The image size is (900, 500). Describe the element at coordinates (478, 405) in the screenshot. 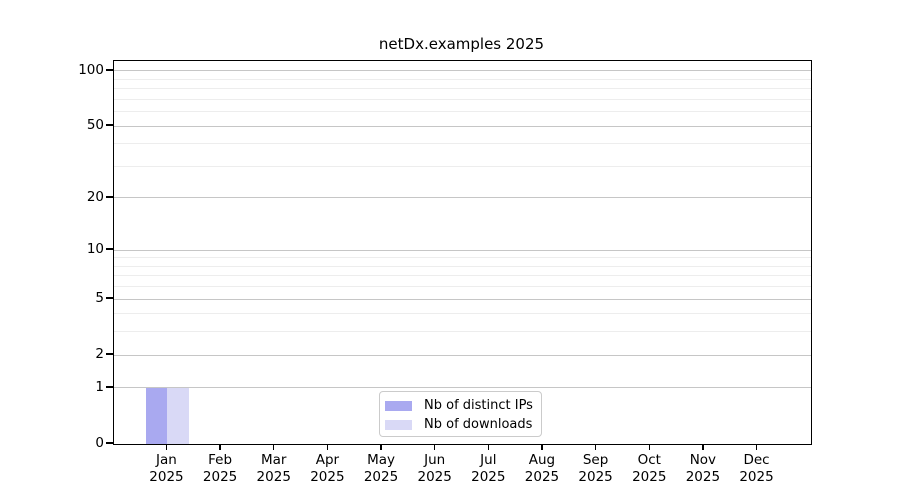

I see `legend-label-distinct-ips: Nb of distinct IPs` at that location.